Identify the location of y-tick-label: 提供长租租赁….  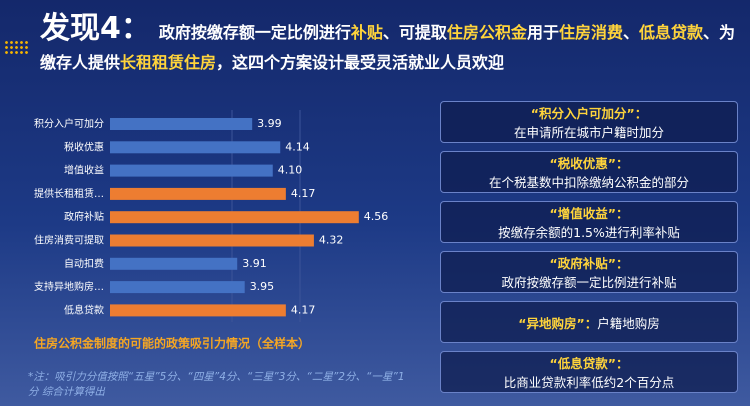
(69, 193).